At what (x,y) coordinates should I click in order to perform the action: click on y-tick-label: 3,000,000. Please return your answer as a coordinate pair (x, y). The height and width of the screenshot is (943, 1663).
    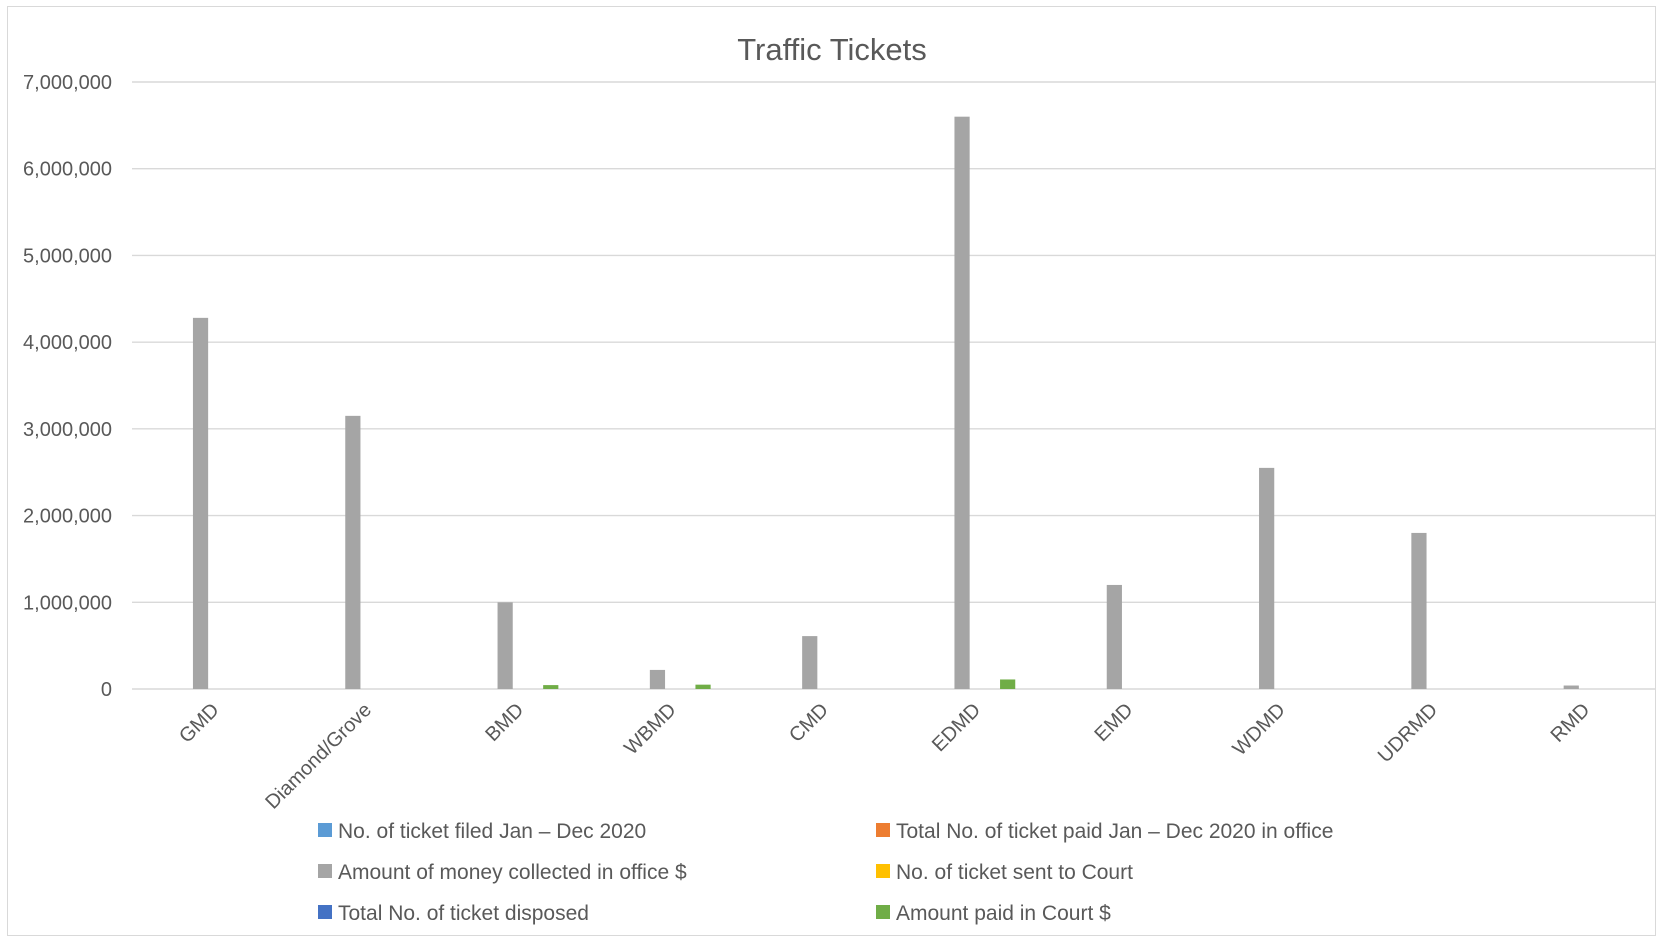
    Looking at the image, I should click on (67, 430).